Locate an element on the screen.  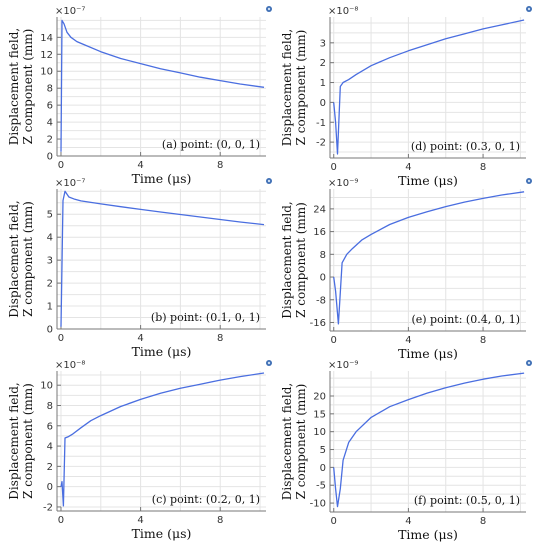
panel-annotation: (f) point: (0.5, 0, 1) is located at coordinates (467, 500).